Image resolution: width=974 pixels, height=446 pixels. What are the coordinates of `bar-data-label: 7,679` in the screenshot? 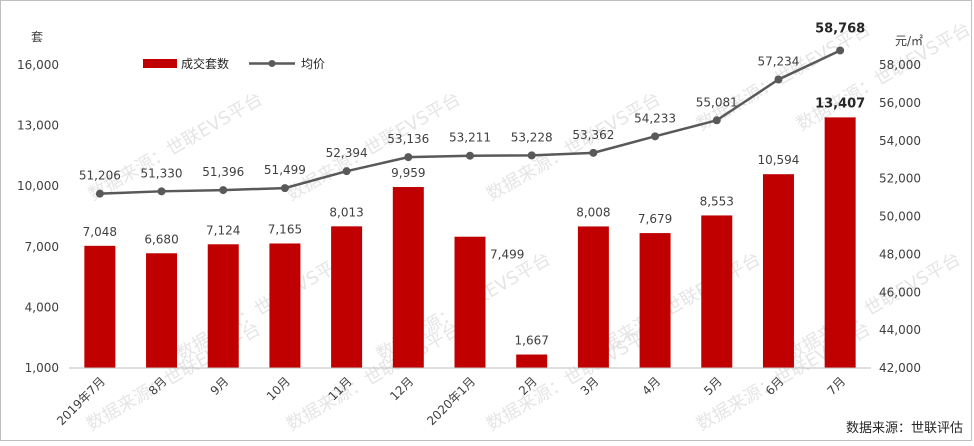 It's located at (655, 219).